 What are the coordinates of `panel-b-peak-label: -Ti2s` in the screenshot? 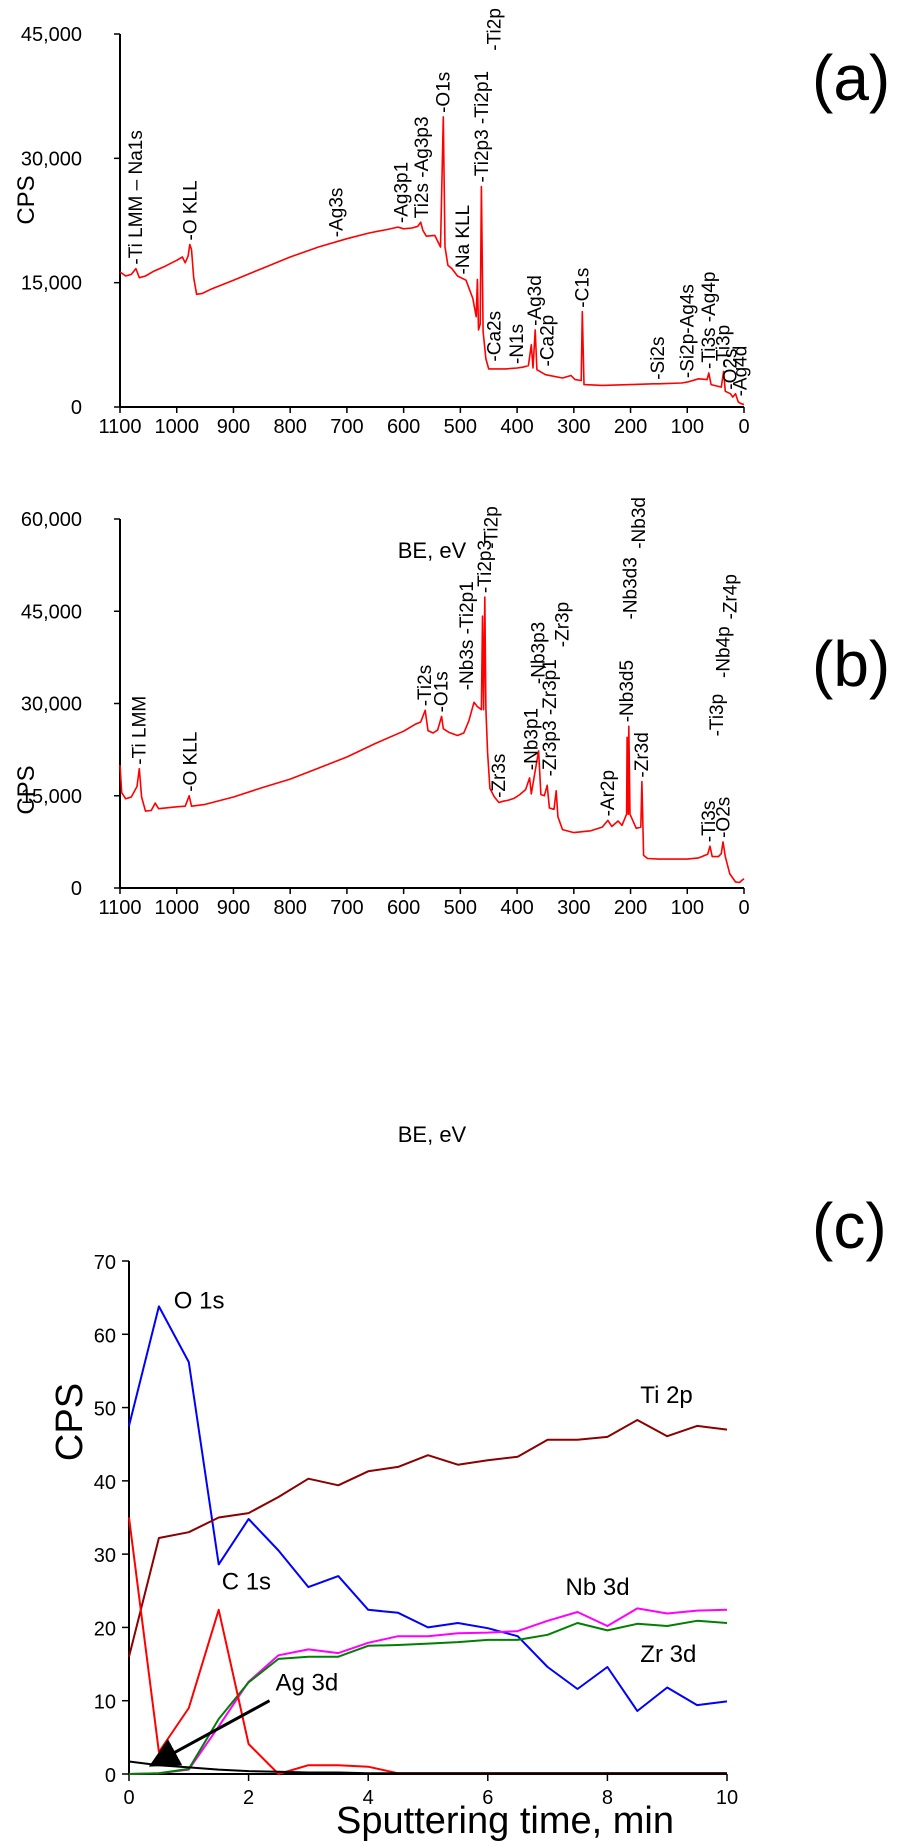 It's located at (425, 686).